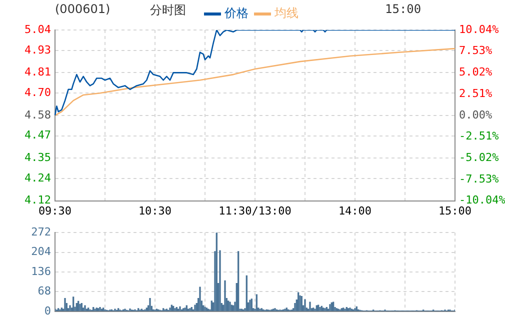  What do you see at coordinates (37, 72) in the screenshot?
I see `y-tick-label: 4.81` at bounding box center [37, 72].